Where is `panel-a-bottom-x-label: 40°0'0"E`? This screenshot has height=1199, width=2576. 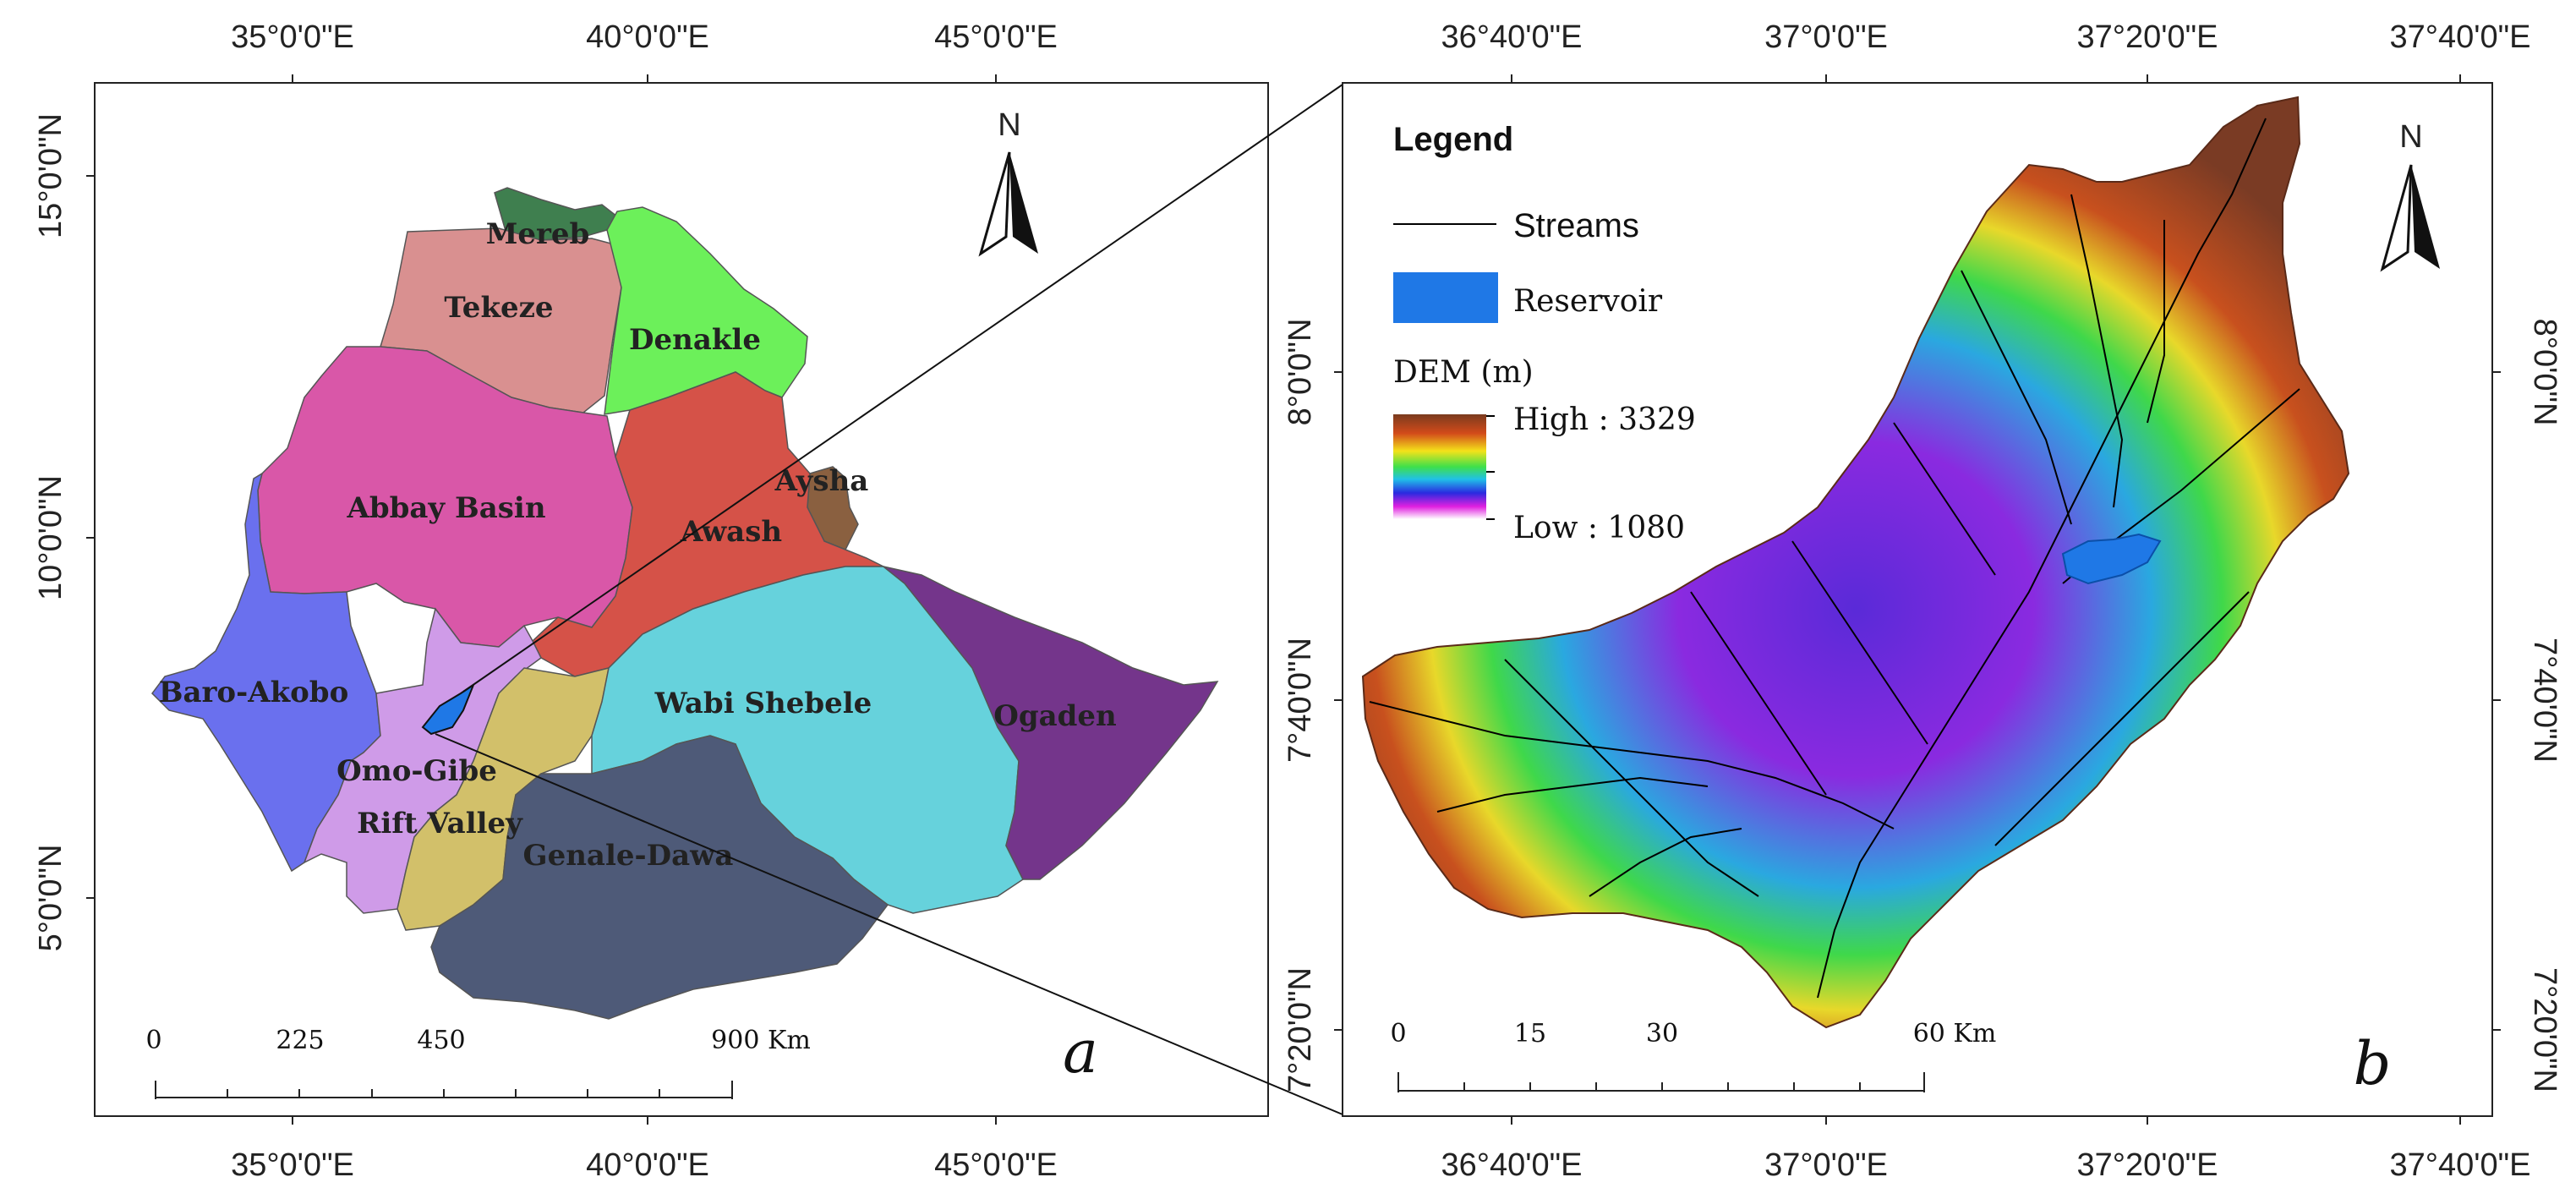
panel-a-bottom-x-label: 40°0'0"E is located at coordinates (647, 1165).